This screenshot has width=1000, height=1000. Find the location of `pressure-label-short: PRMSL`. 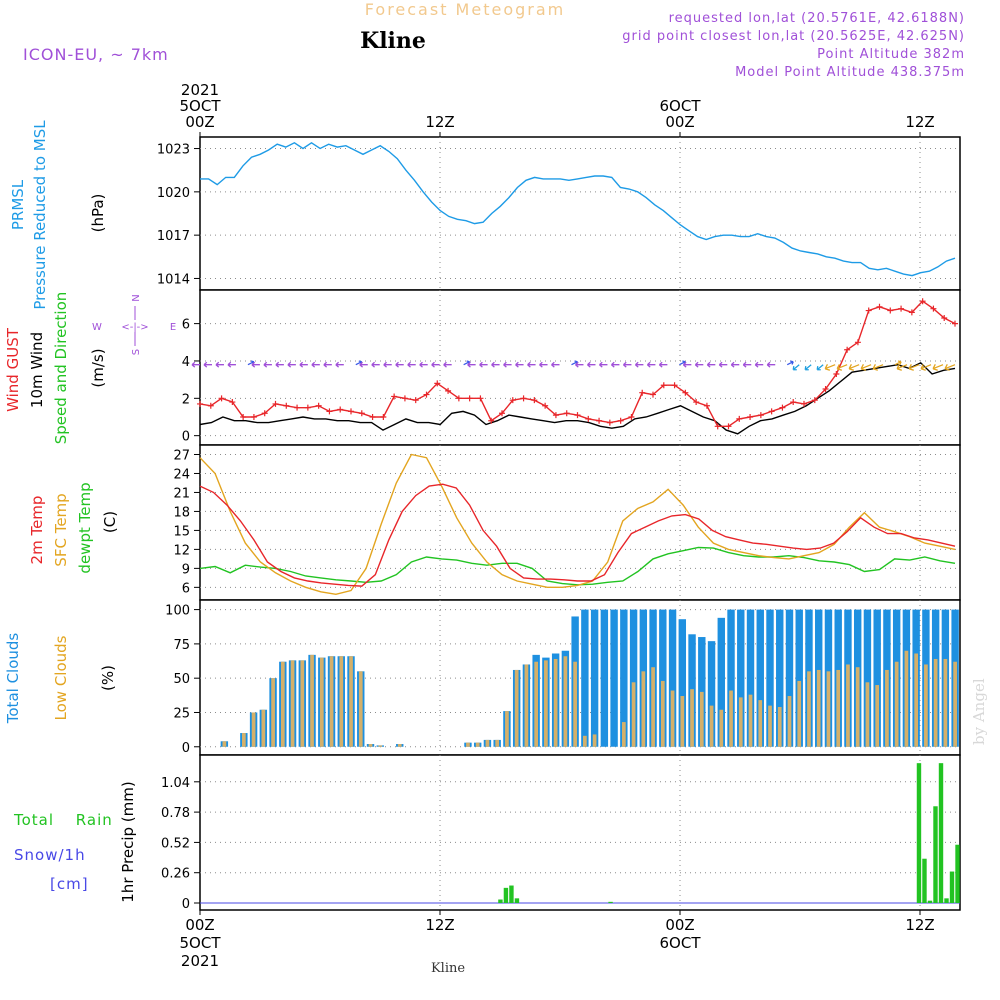

pressure-label-short: PRMSL is located at coordinates (18, 204).